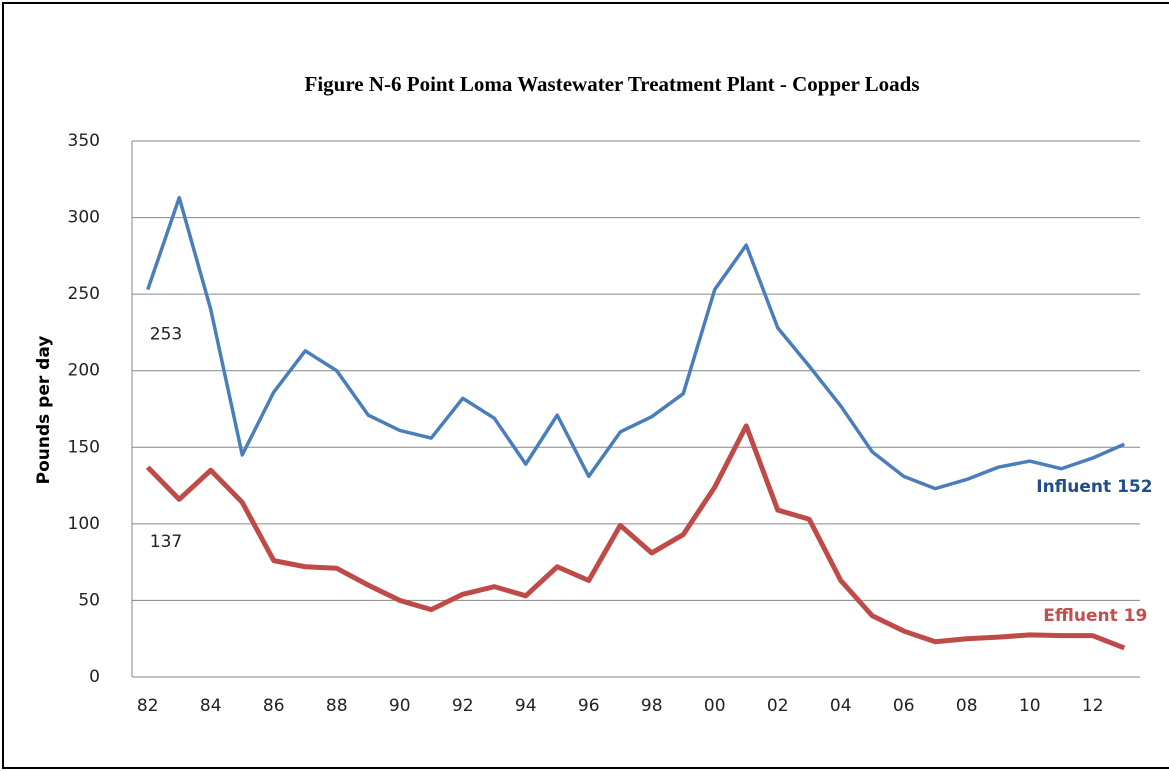 The image size is (1169, 771). Describe the element at coordinates (400, 706) in the screenshot. I see `x-tick-label: 90` at that location.